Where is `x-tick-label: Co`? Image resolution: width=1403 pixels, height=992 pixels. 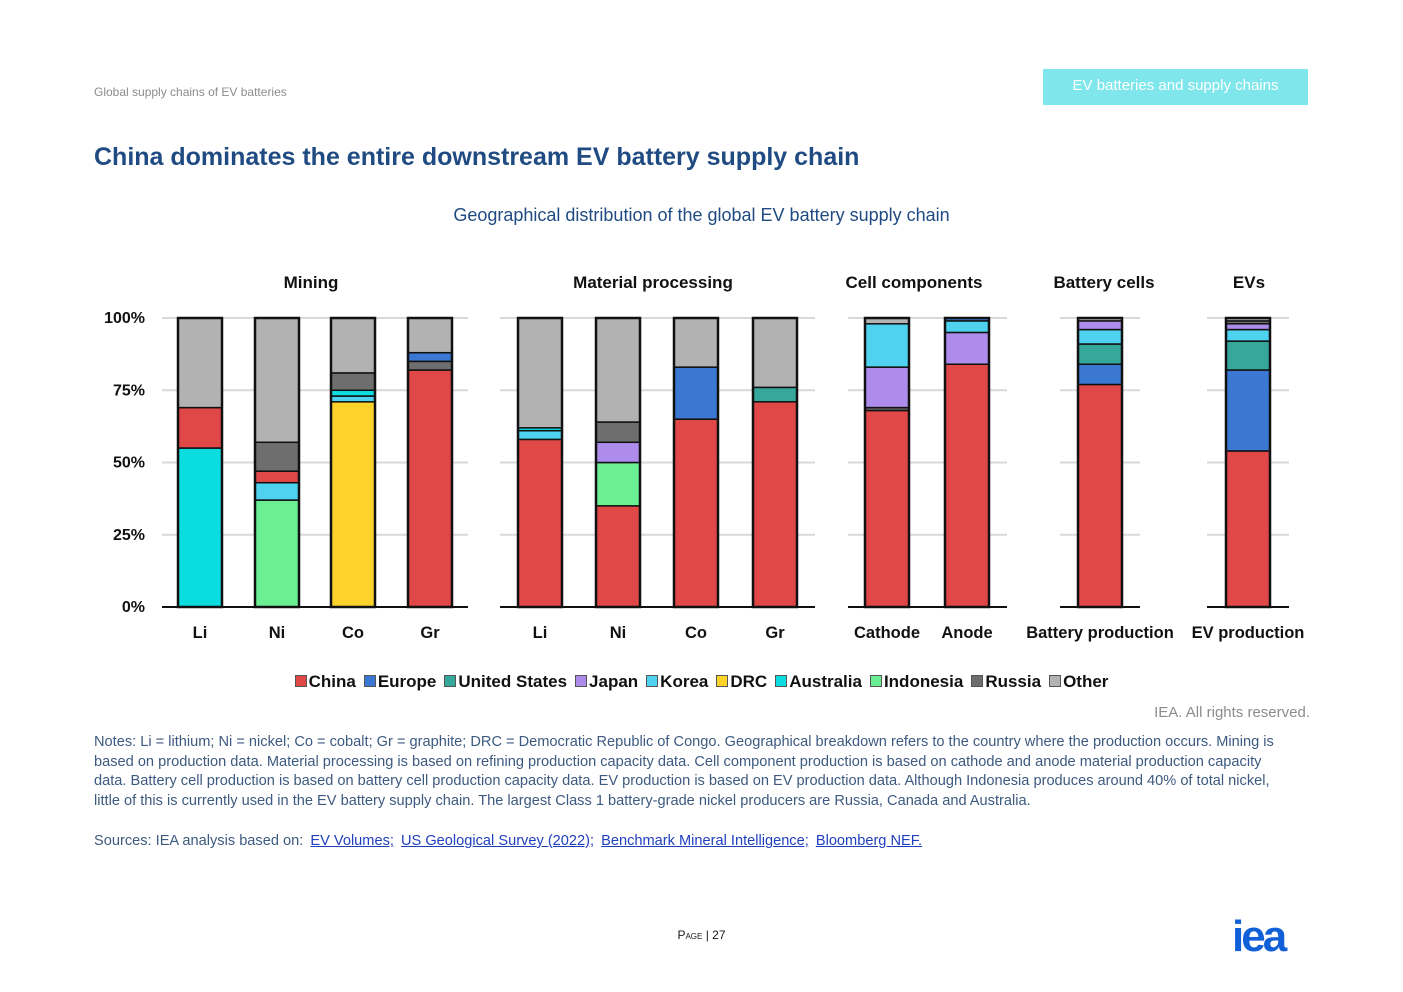
x-tick-label: Co is located at coordinates (353, 633).